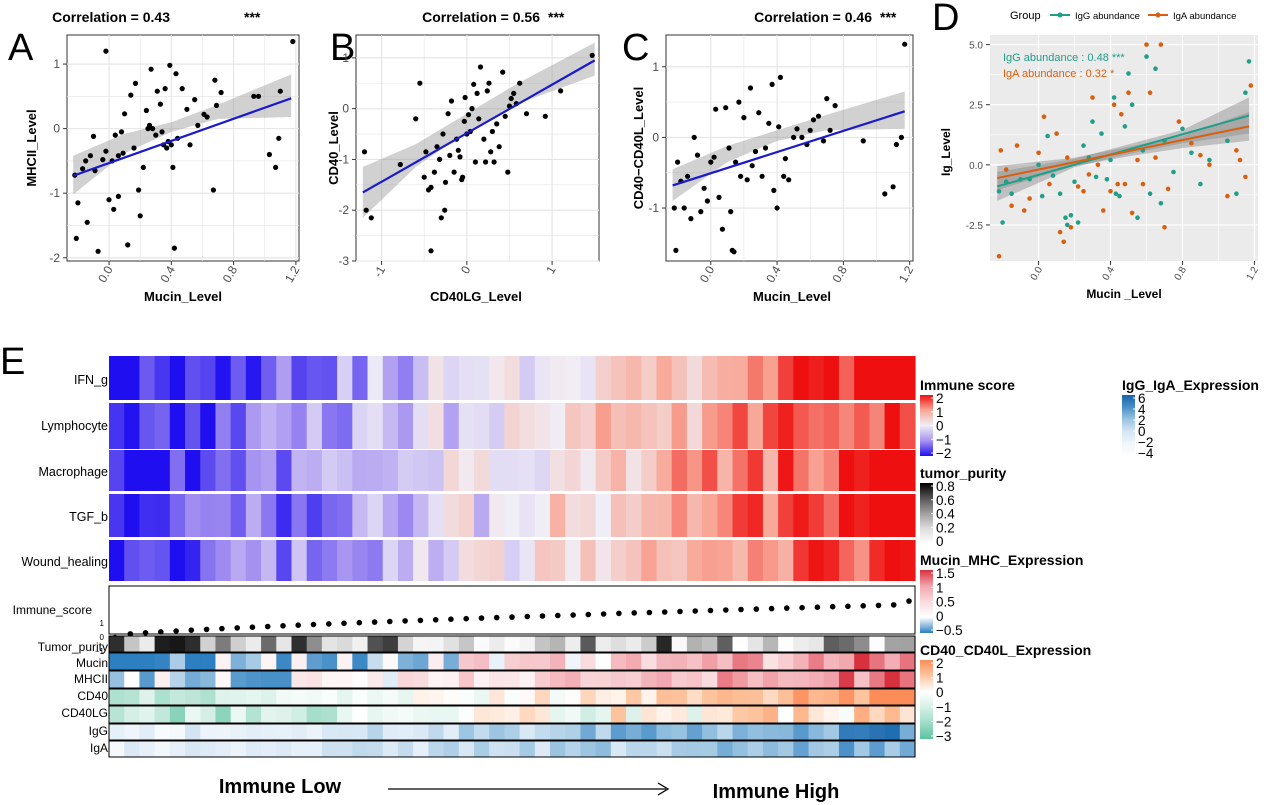  What do you see at coordinates (1005, 650) in the screenshot?
I see `legend-title: CD40_CD40L_Expression` at bounding box center [1005, 650].